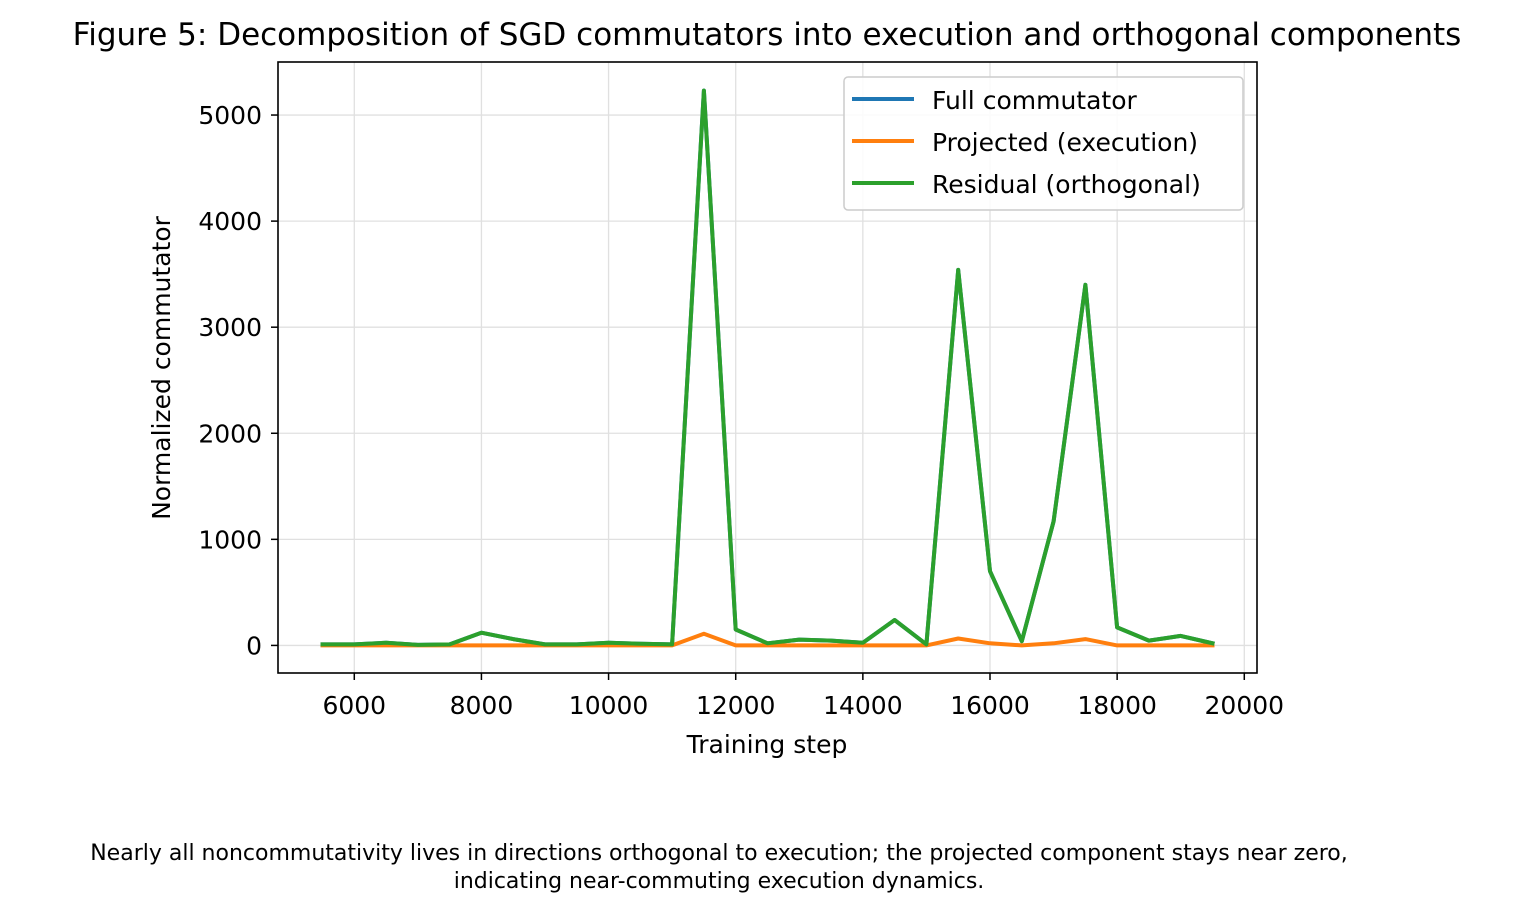 The image size is (1534, 914). Describe the element at coordinates (863, 705) in the screenshot. I see `x-tick-label: 14000` at that location.